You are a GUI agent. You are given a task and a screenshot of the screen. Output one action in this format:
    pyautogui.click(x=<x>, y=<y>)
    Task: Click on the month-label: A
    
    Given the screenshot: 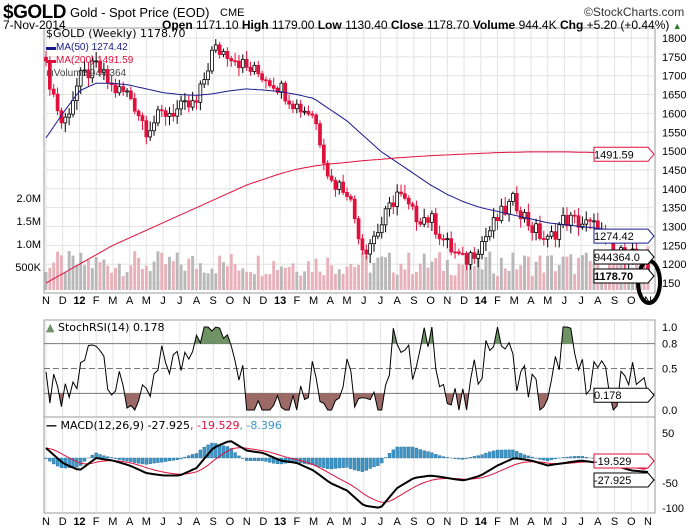 What is the action you would take?
    pyautogui.click(x=598, y=301)
    